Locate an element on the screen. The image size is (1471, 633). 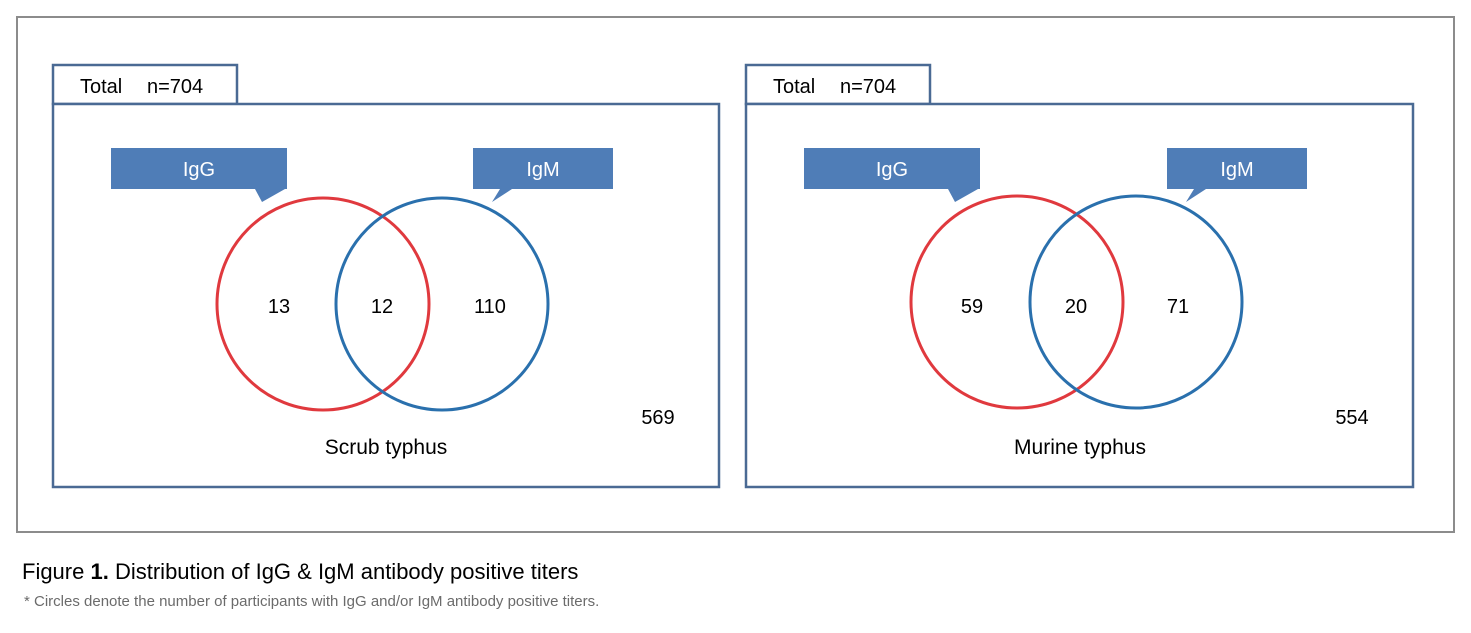
both-count: 20 is located at coordinates (1076, 307).